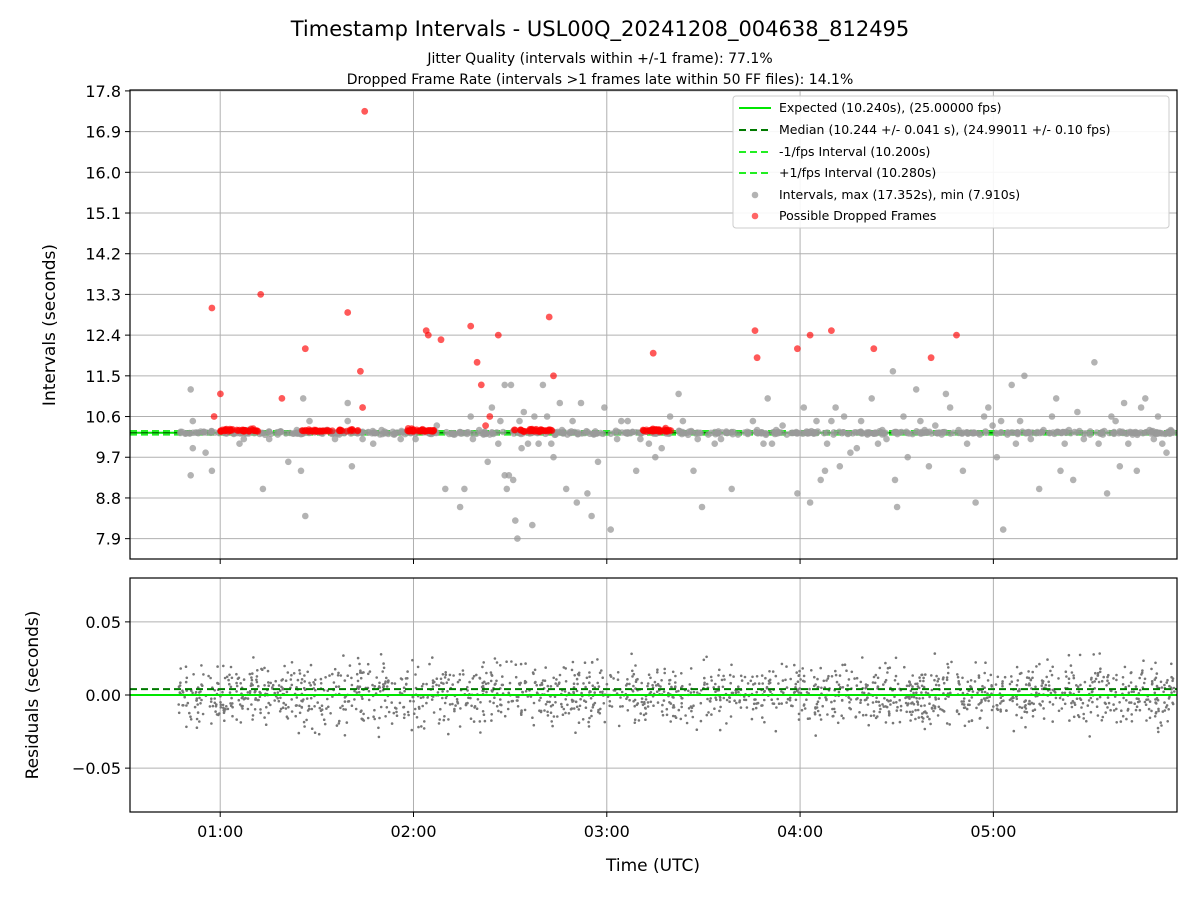  Describe the element at coordinates (220, 831) in the screenshot. I see `x-tick-label: 01:00` at that location.